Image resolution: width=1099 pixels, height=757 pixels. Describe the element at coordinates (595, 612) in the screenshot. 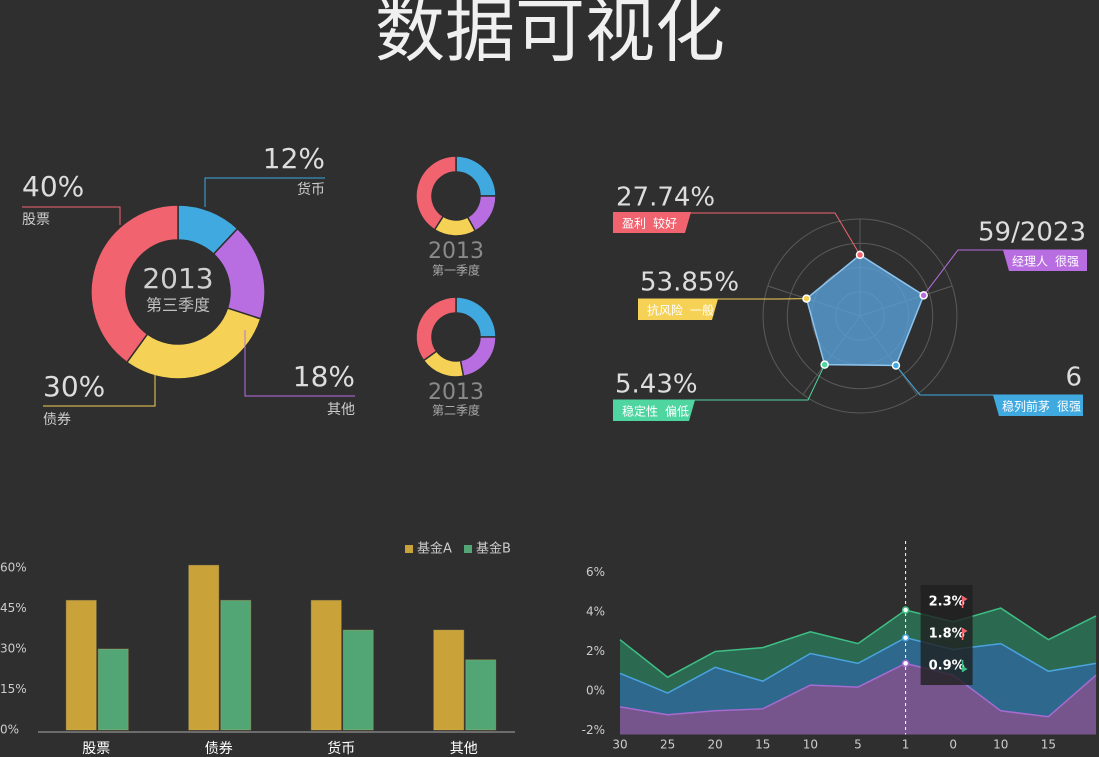

I see `y-tick-label: 4%` at that location.